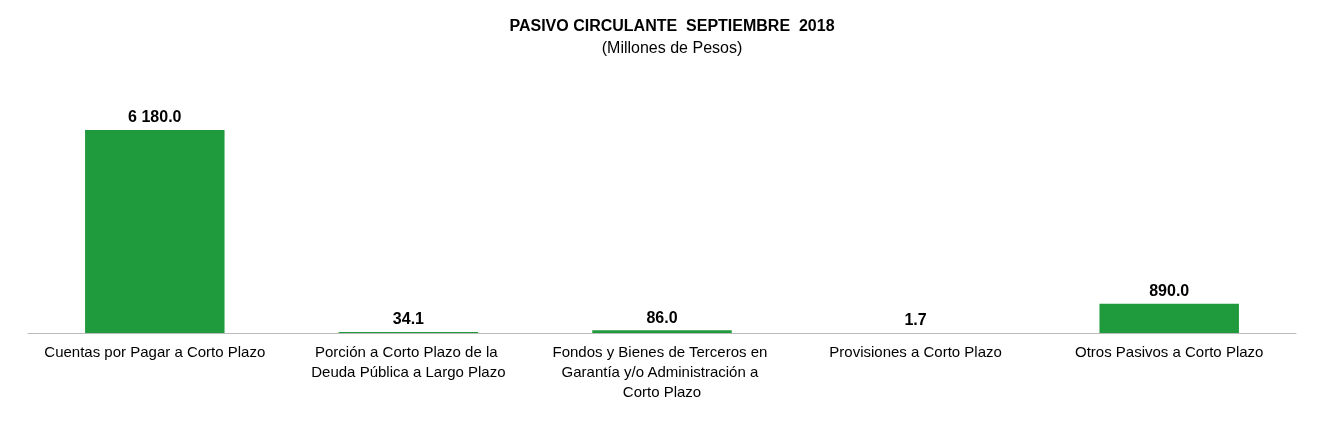 The image size is (1344, 441). What do you see at coordinates (155, 117) in the screenshot?
I see `data-label: 6 180.0` at bounding box center [155, 117].